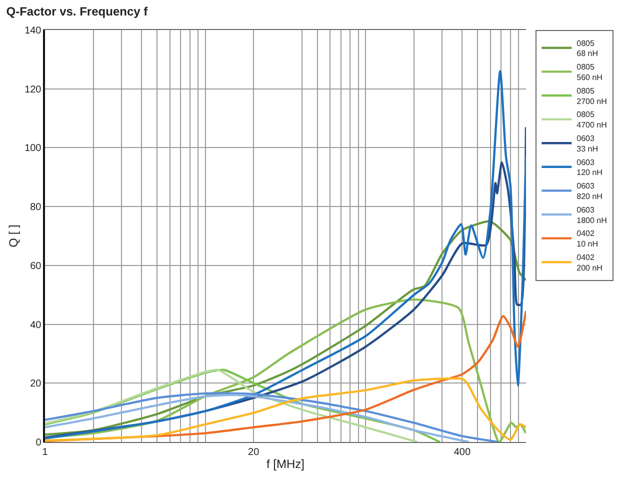  I want to click on legend-label: 0603 1800 nH, so click(592, 215).